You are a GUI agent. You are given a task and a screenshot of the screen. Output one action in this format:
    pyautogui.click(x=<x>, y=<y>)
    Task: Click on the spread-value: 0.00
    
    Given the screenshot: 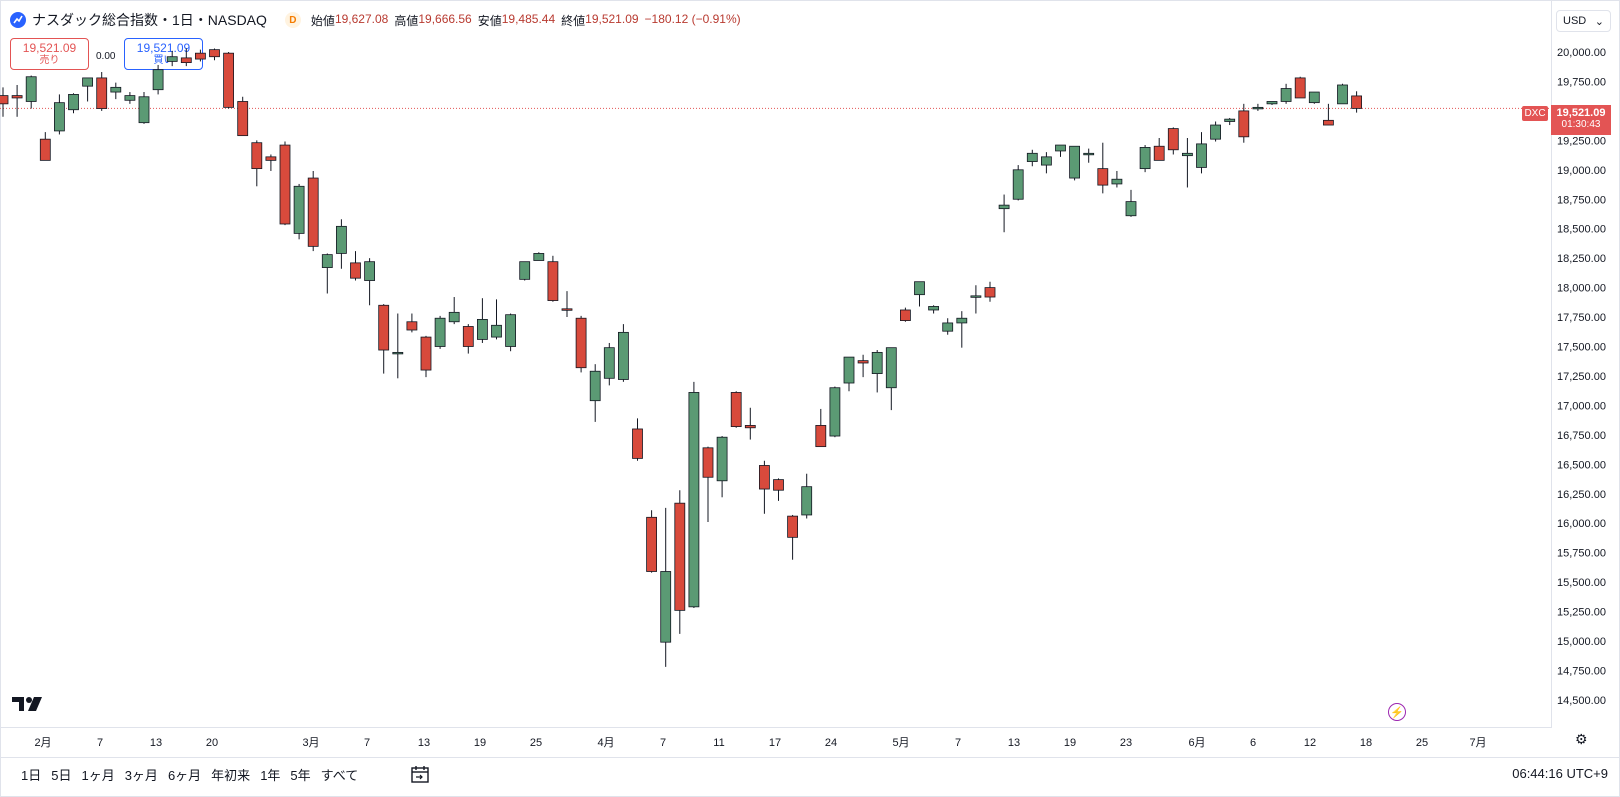 What is the action you would take?
    pyautogui.click(x=106, y=56)
    